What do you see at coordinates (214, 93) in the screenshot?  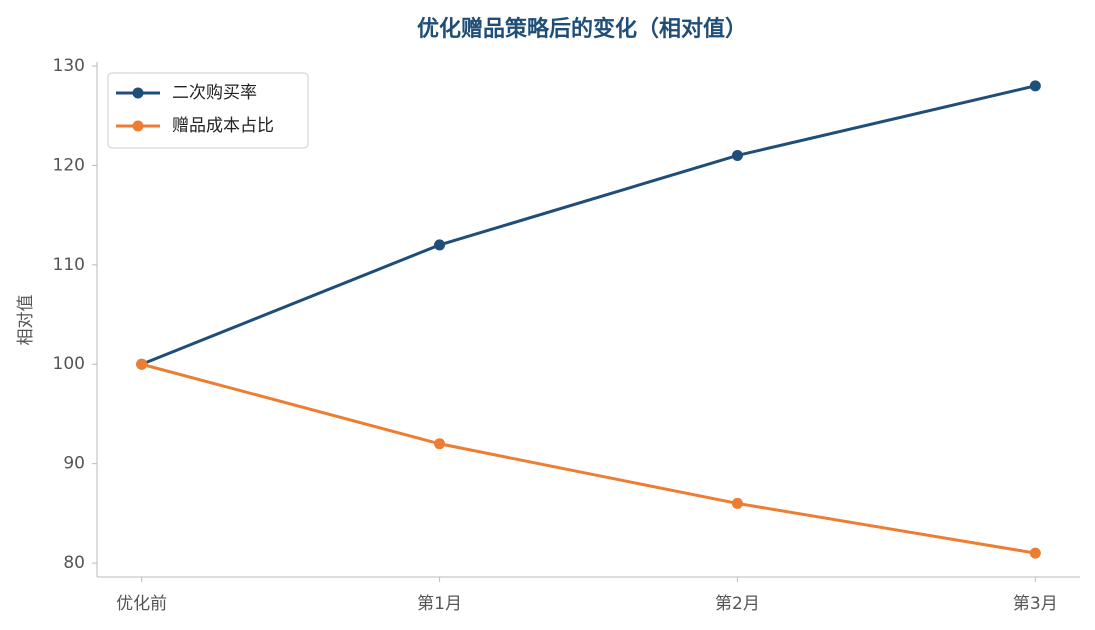 I see `legend-label: 二次购买率` at bounding box center [214, 93].